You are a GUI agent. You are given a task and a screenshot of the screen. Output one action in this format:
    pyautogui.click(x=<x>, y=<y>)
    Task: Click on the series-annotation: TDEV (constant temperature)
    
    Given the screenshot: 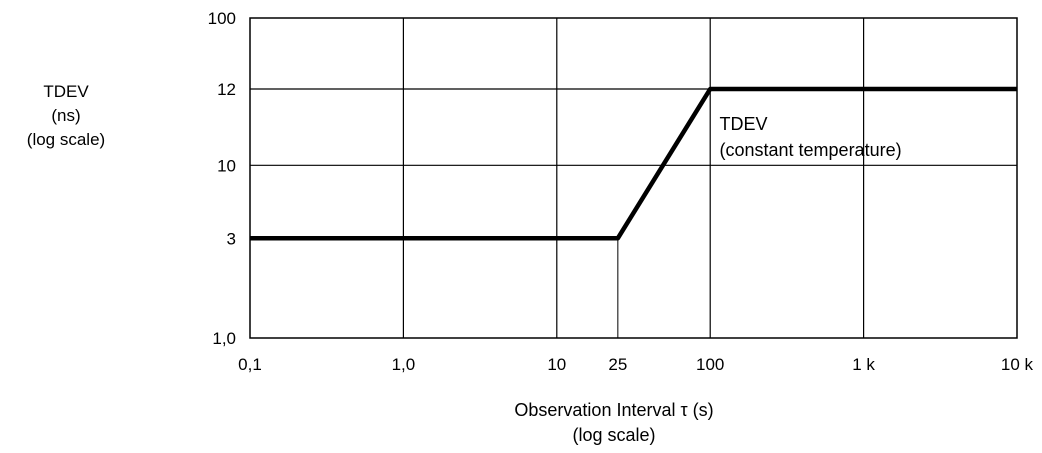 What is the action you would take?
    pyautogui.click(x=811, y=137)
    